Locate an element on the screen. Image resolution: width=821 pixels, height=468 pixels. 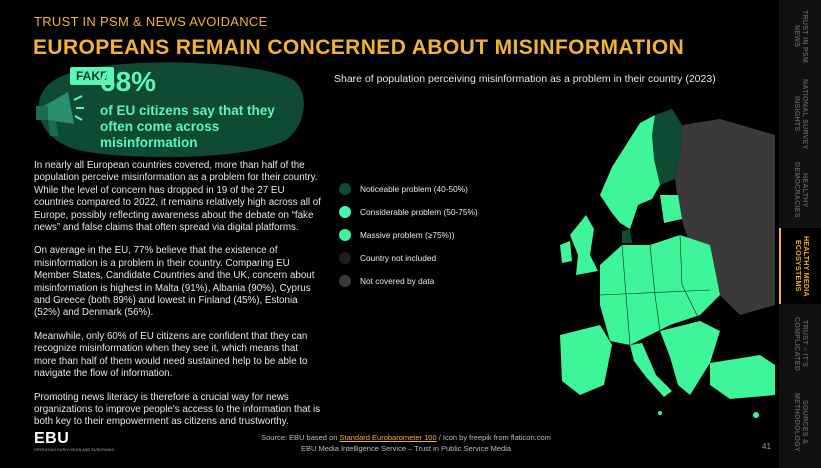
nav-label: NATIONAL SURVEY INSIGHTS is located at coordinates (800, 114).